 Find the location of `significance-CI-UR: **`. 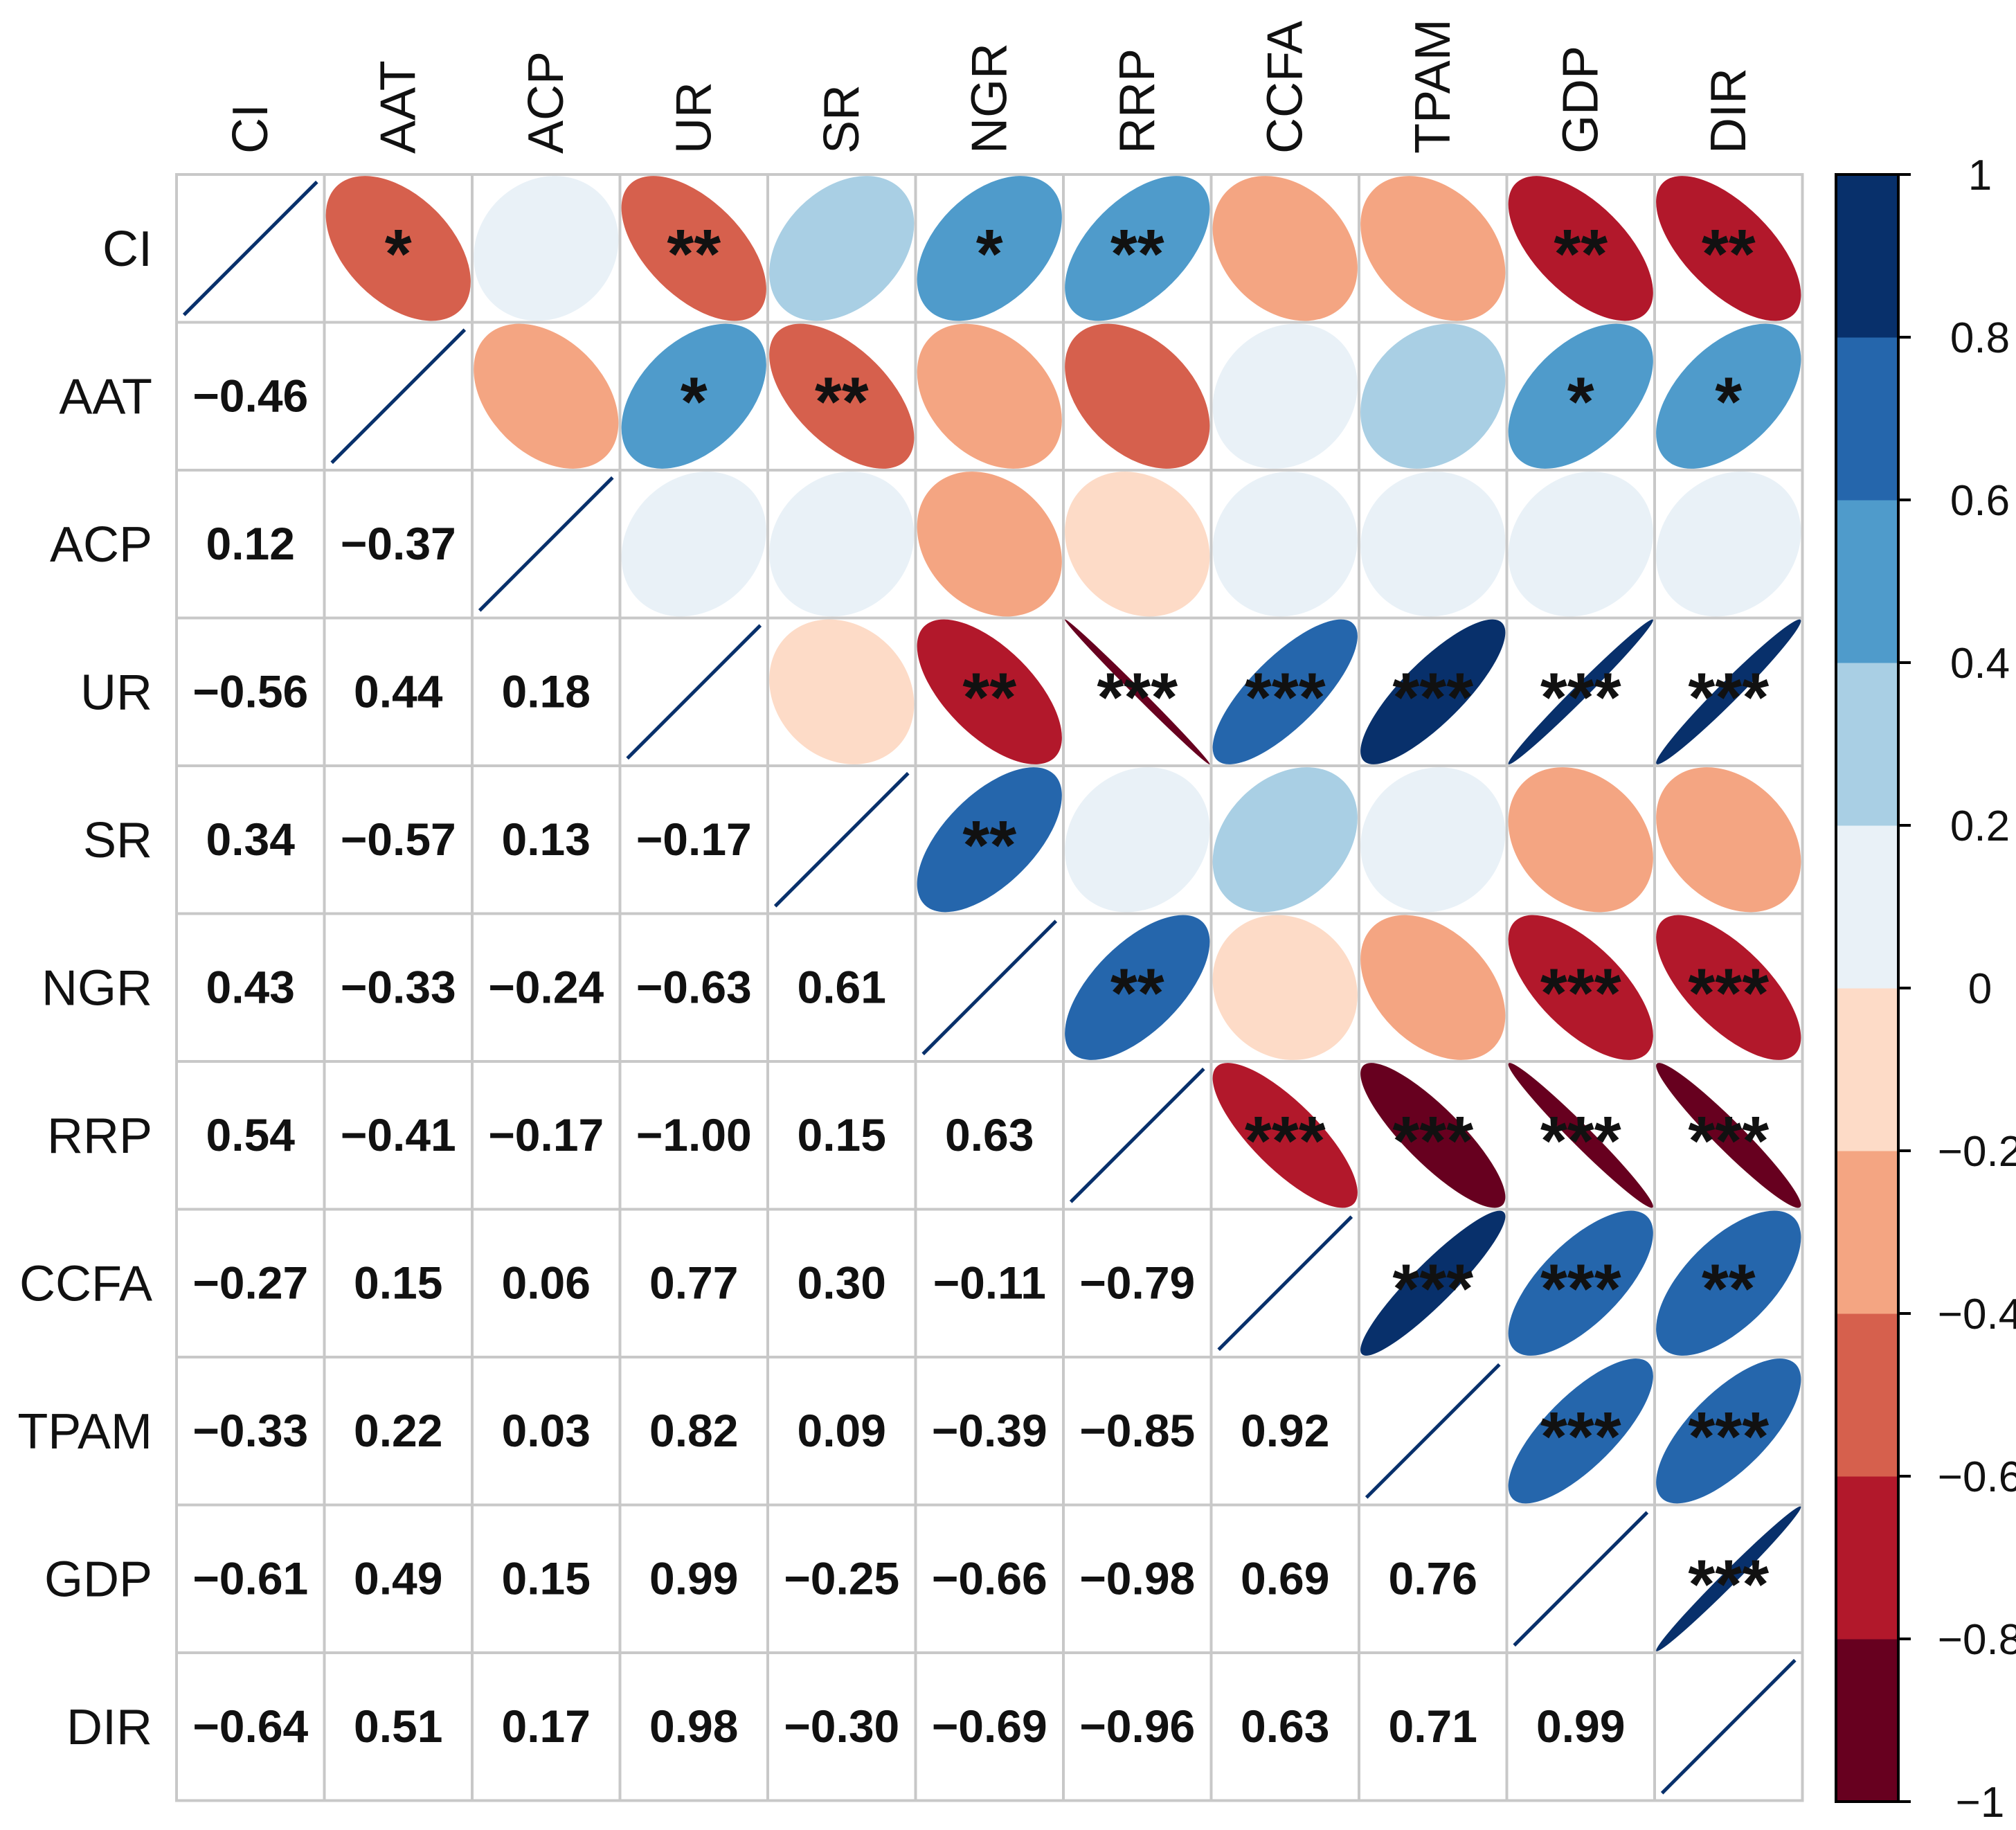

significance-CI-UR: ** is located at coordinates (694, 254).